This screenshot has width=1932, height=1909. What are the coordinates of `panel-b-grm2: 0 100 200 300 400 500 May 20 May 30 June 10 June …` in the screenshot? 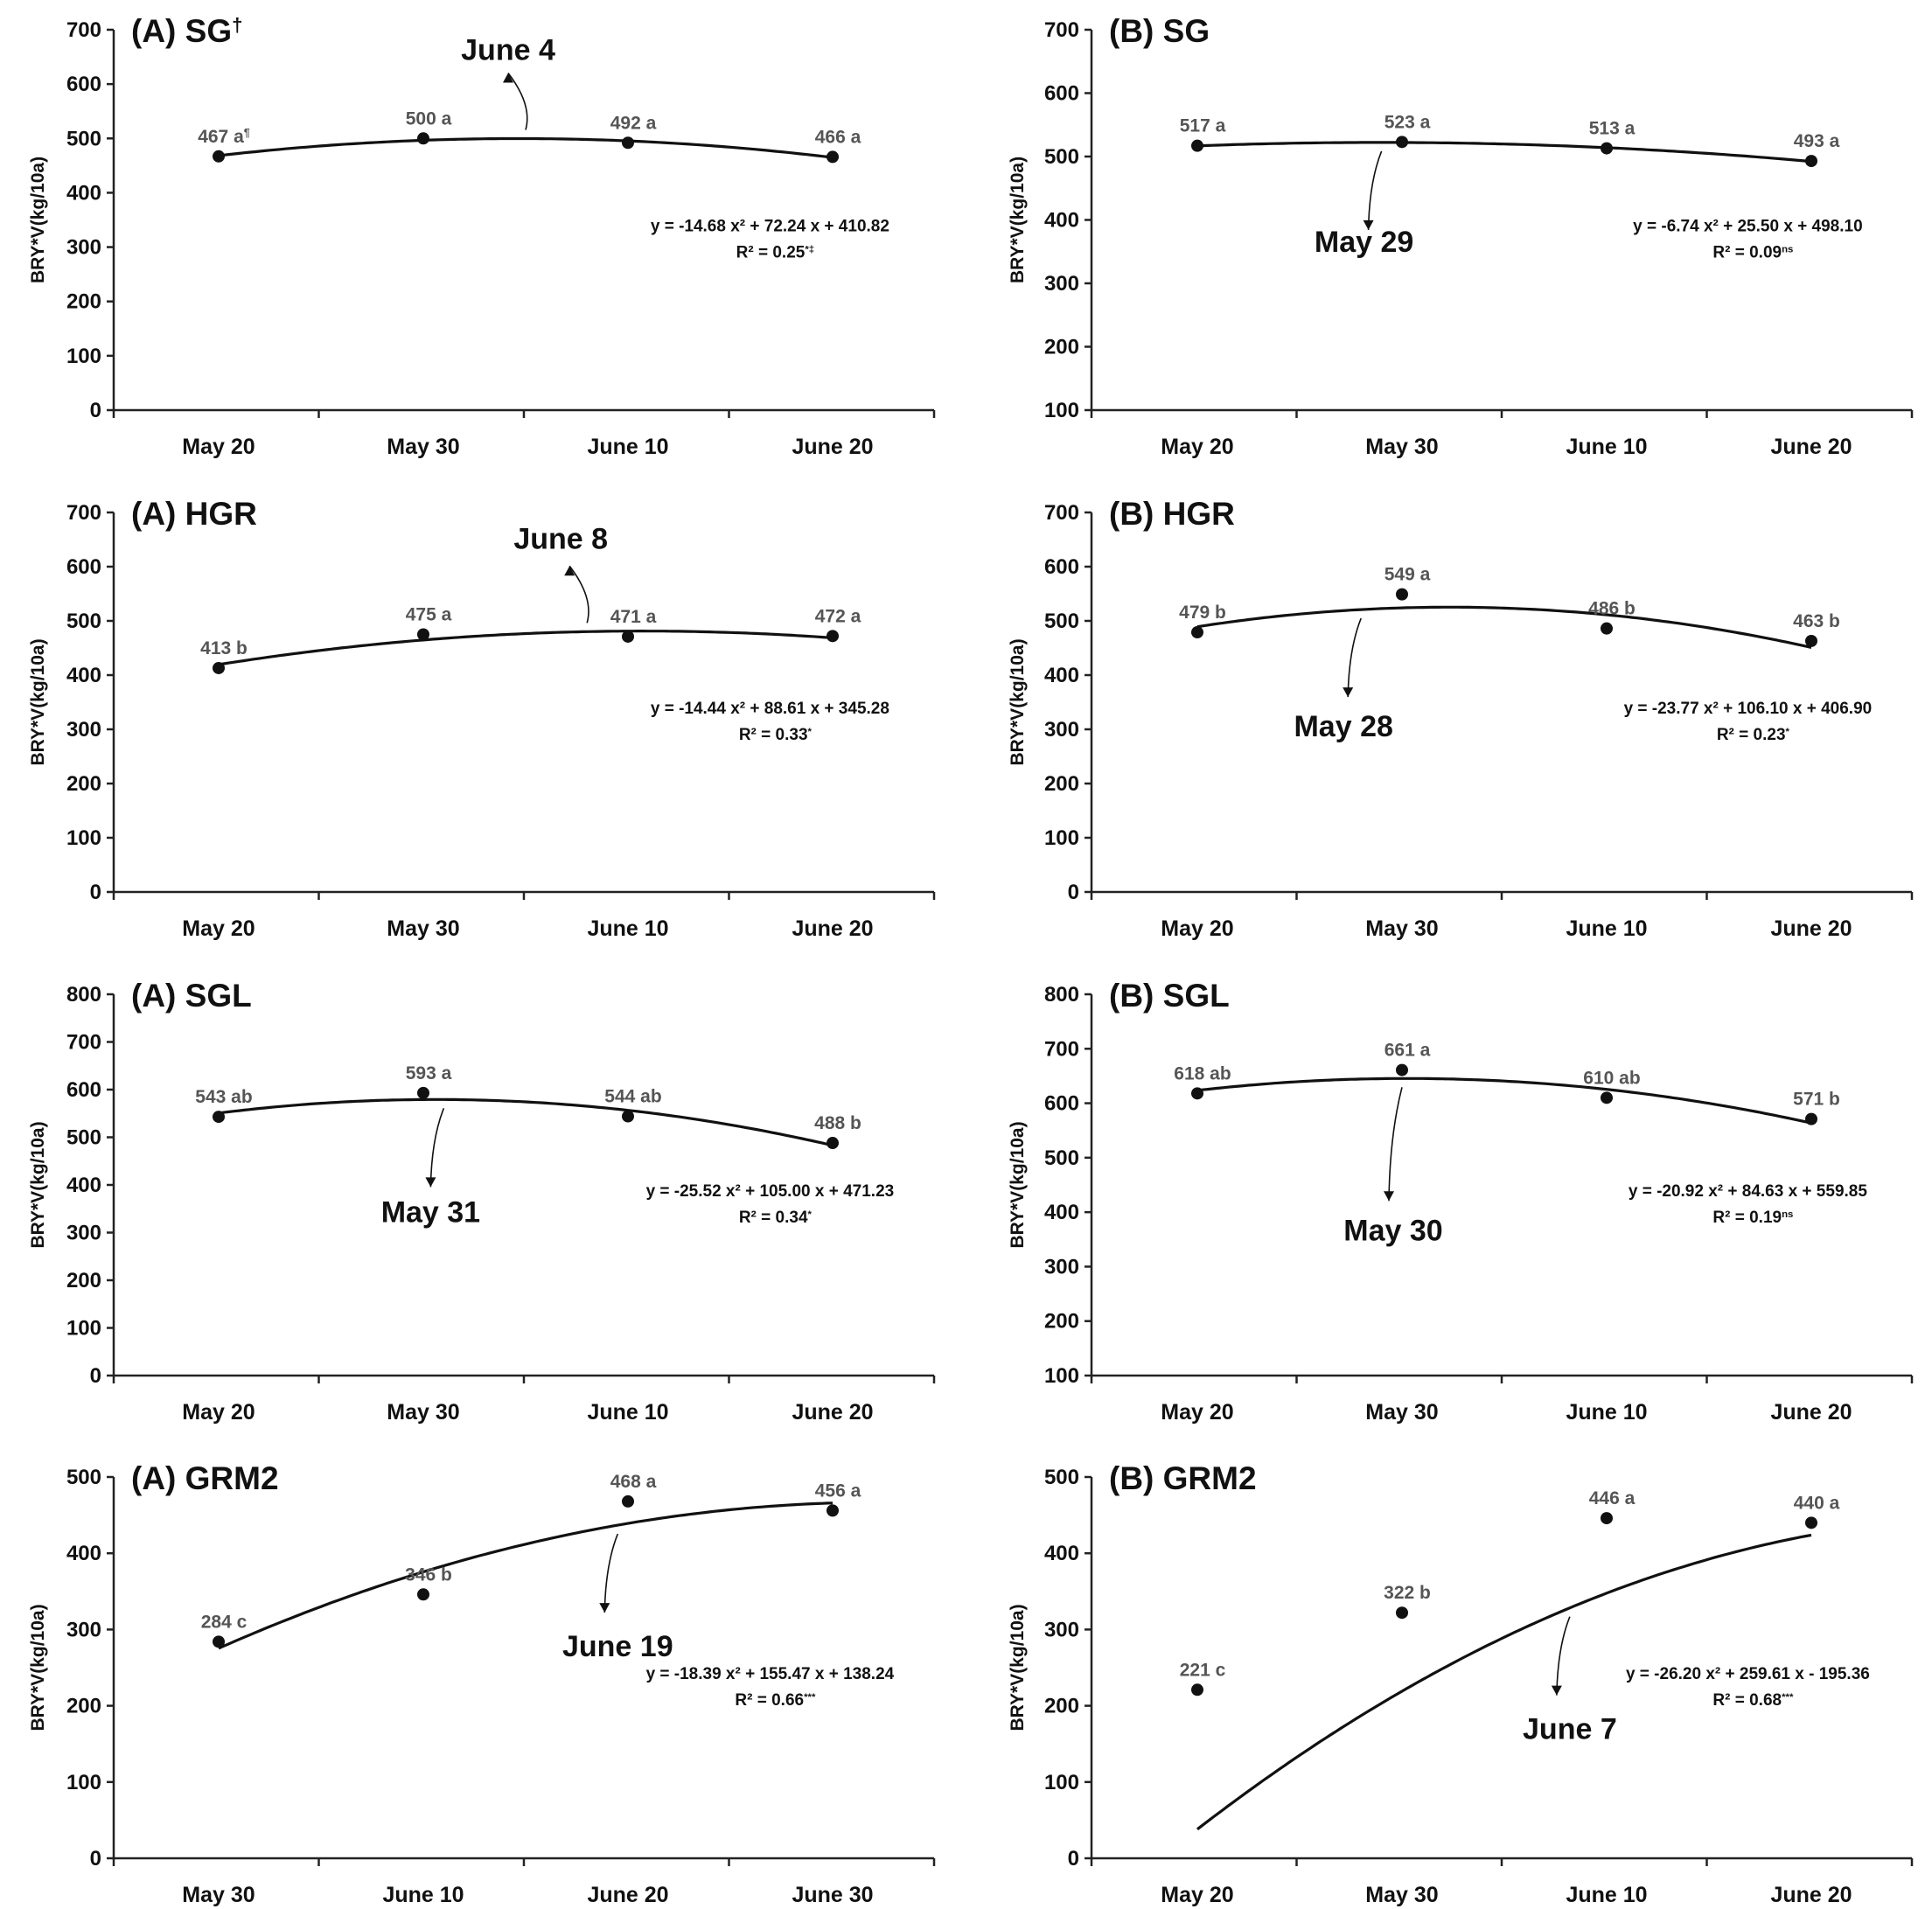 It's located at (1461, 1683).